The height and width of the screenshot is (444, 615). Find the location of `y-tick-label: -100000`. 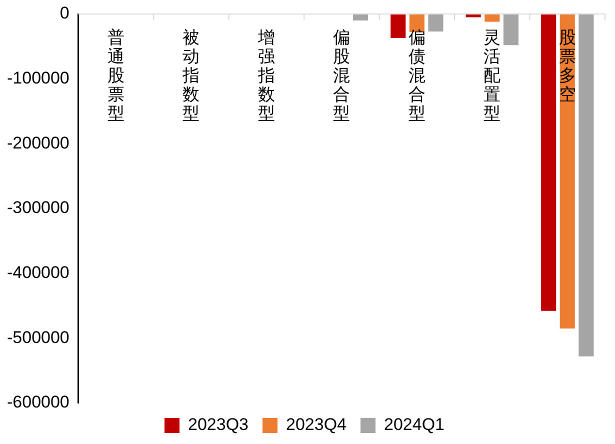

y-tick-label: -100000 is located at coordinates (38, 78).